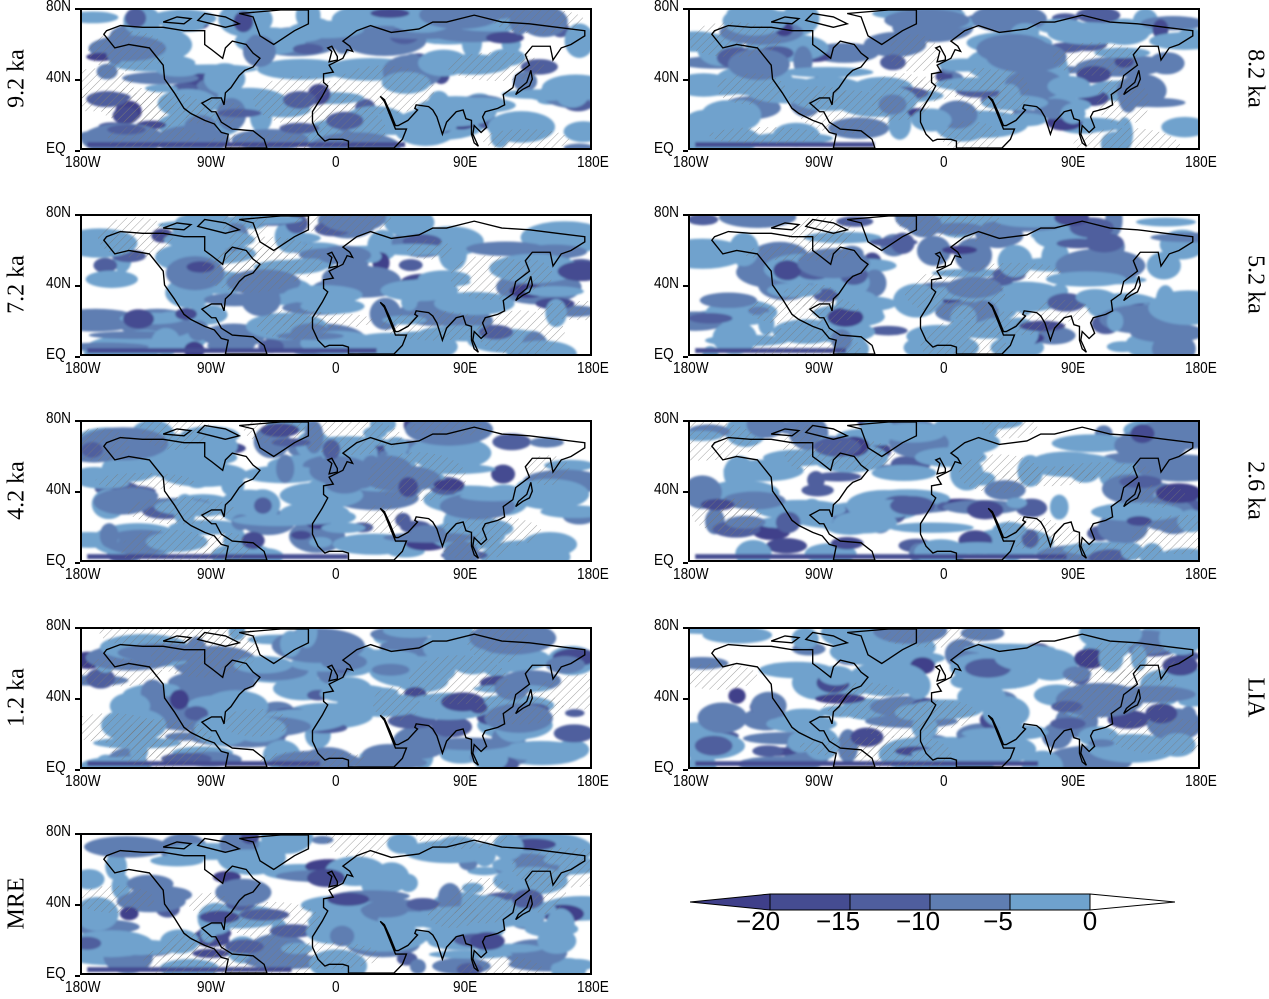 The image size is (1269, 999). Describe the element at coordinates (1200, 162) in the screenshot. I see `lon-tick-label: 180E` at that location.